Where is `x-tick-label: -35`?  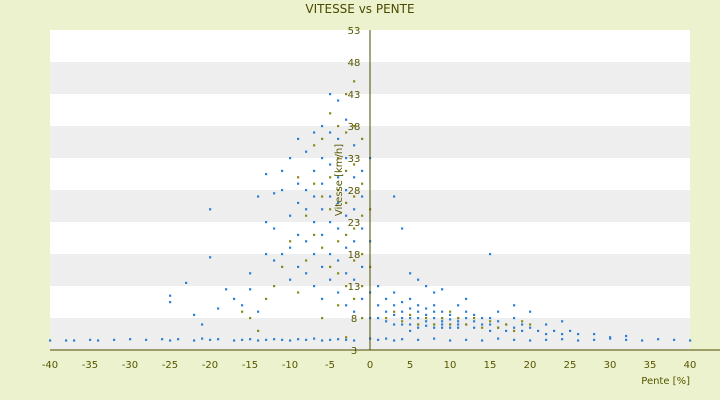
x-tick-label: -35 is located at coordinates (90, 365).